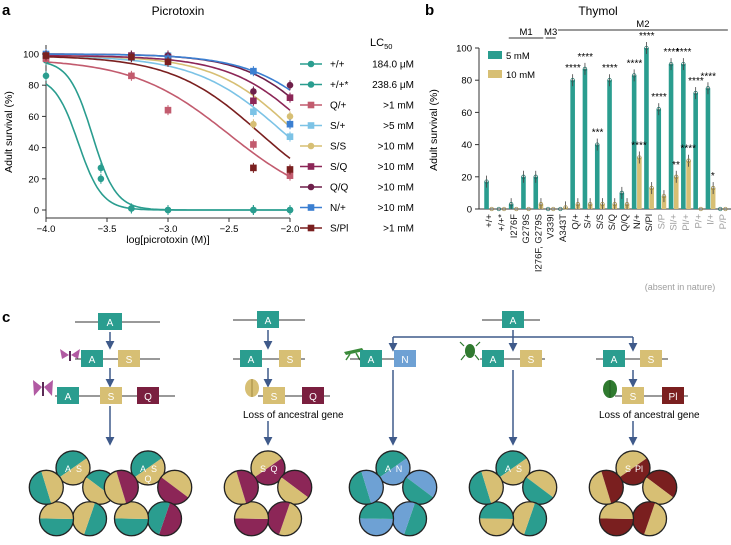  I want to click on legend-label-5mm: 5 mM, so click(518, 56).